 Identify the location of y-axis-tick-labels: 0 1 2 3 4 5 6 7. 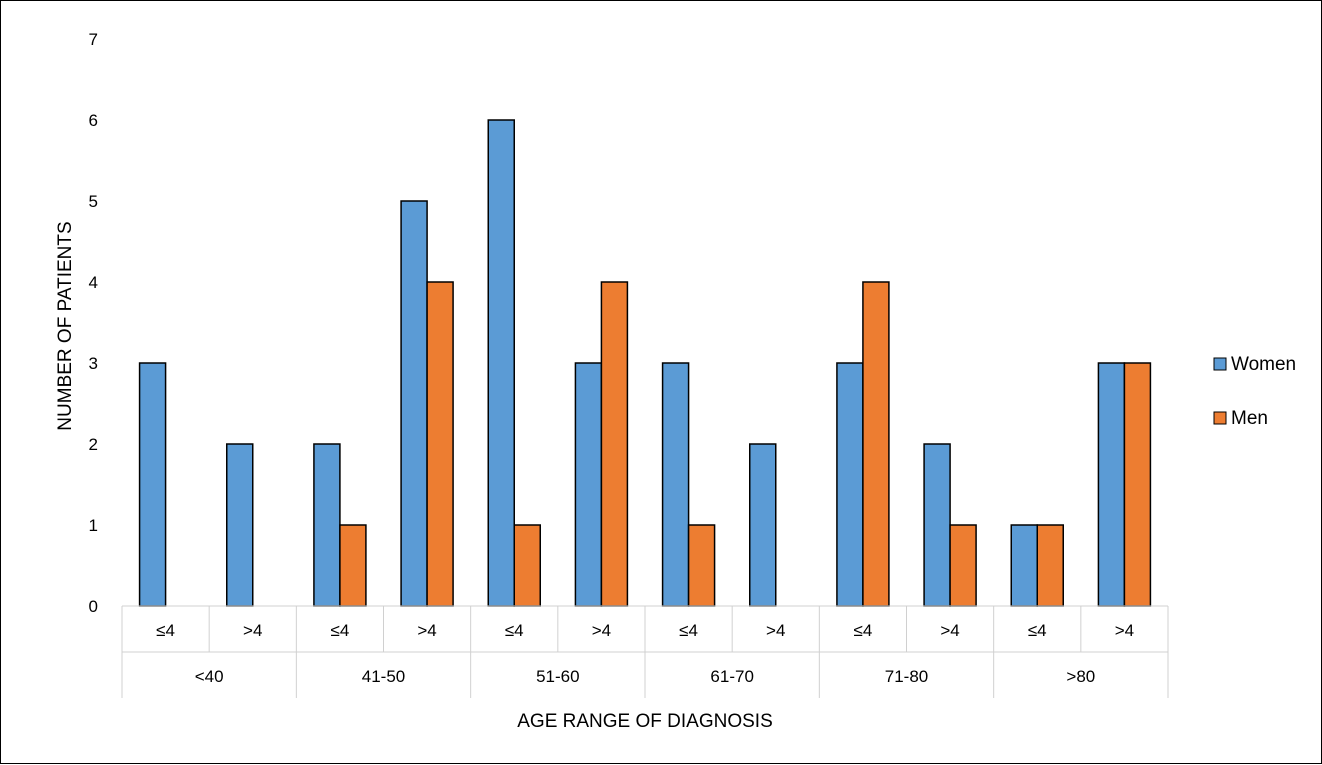
(93, 323).